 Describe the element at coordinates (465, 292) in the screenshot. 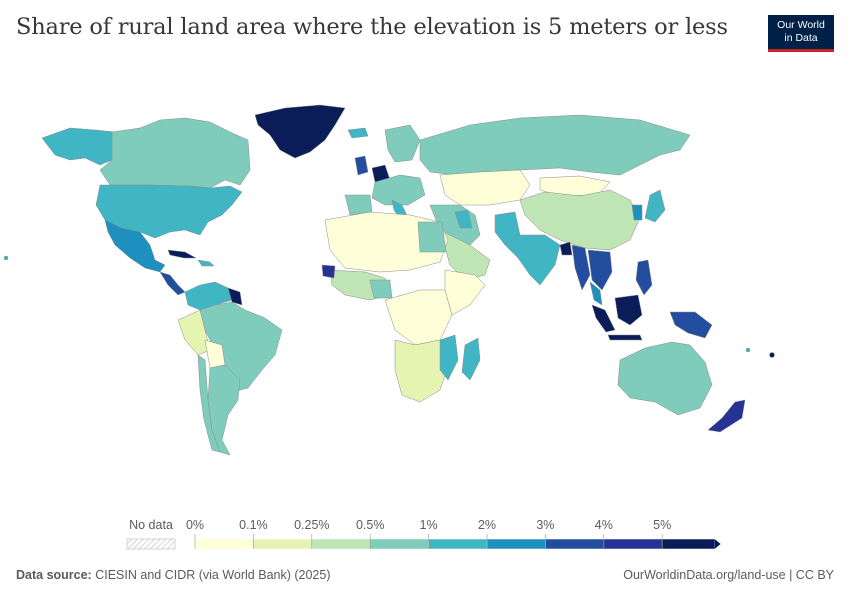

I see `region-east-africa` at that location.